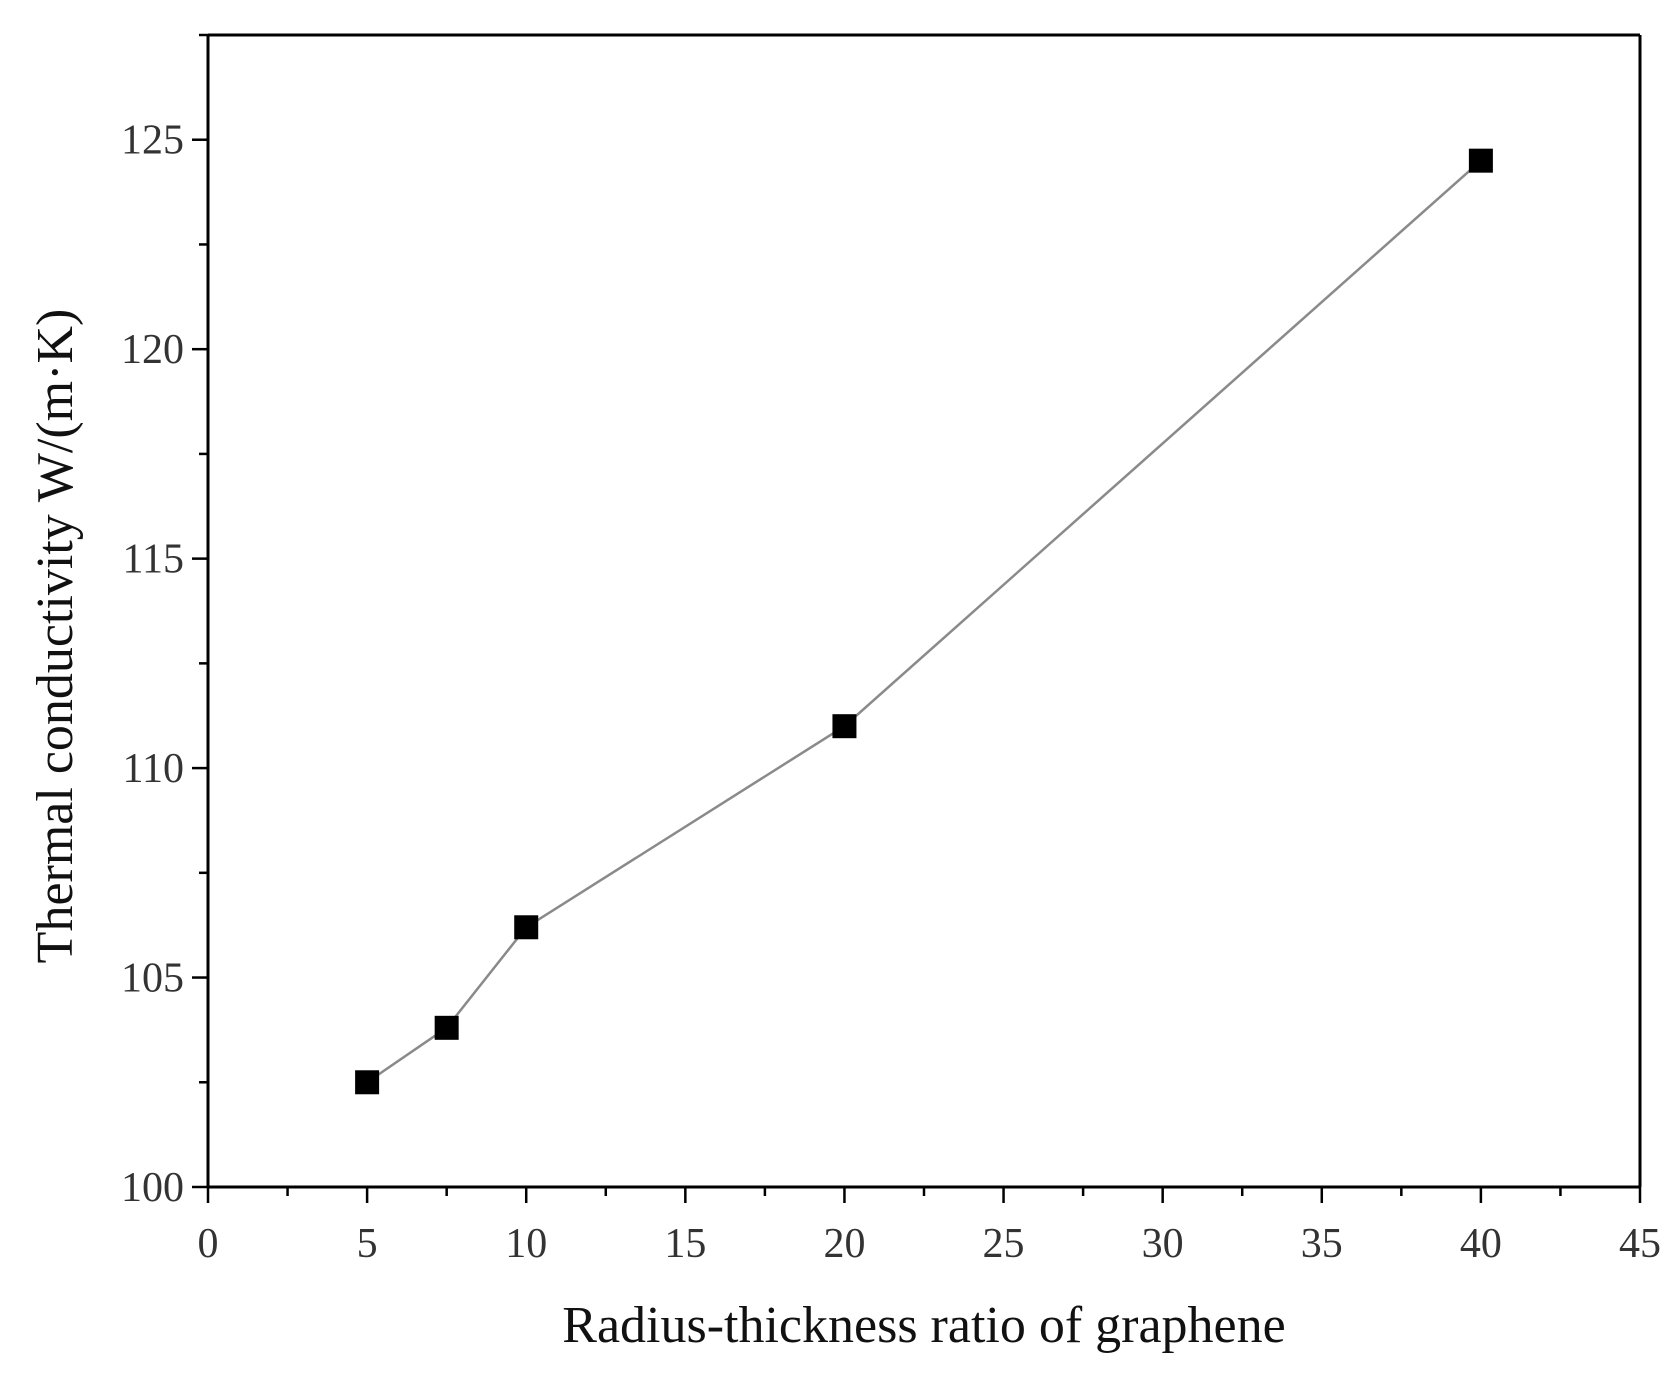 The image size is (1678, 1384). I want to click on y-ticks: 100 105 110 115 120 125, so click(164, 622).